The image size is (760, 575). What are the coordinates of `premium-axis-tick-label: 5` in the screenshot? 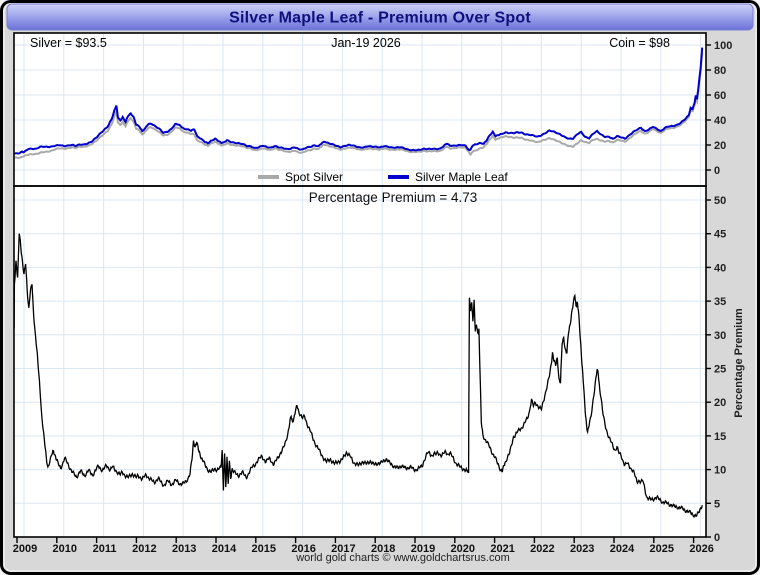 It's located at (717, 504).